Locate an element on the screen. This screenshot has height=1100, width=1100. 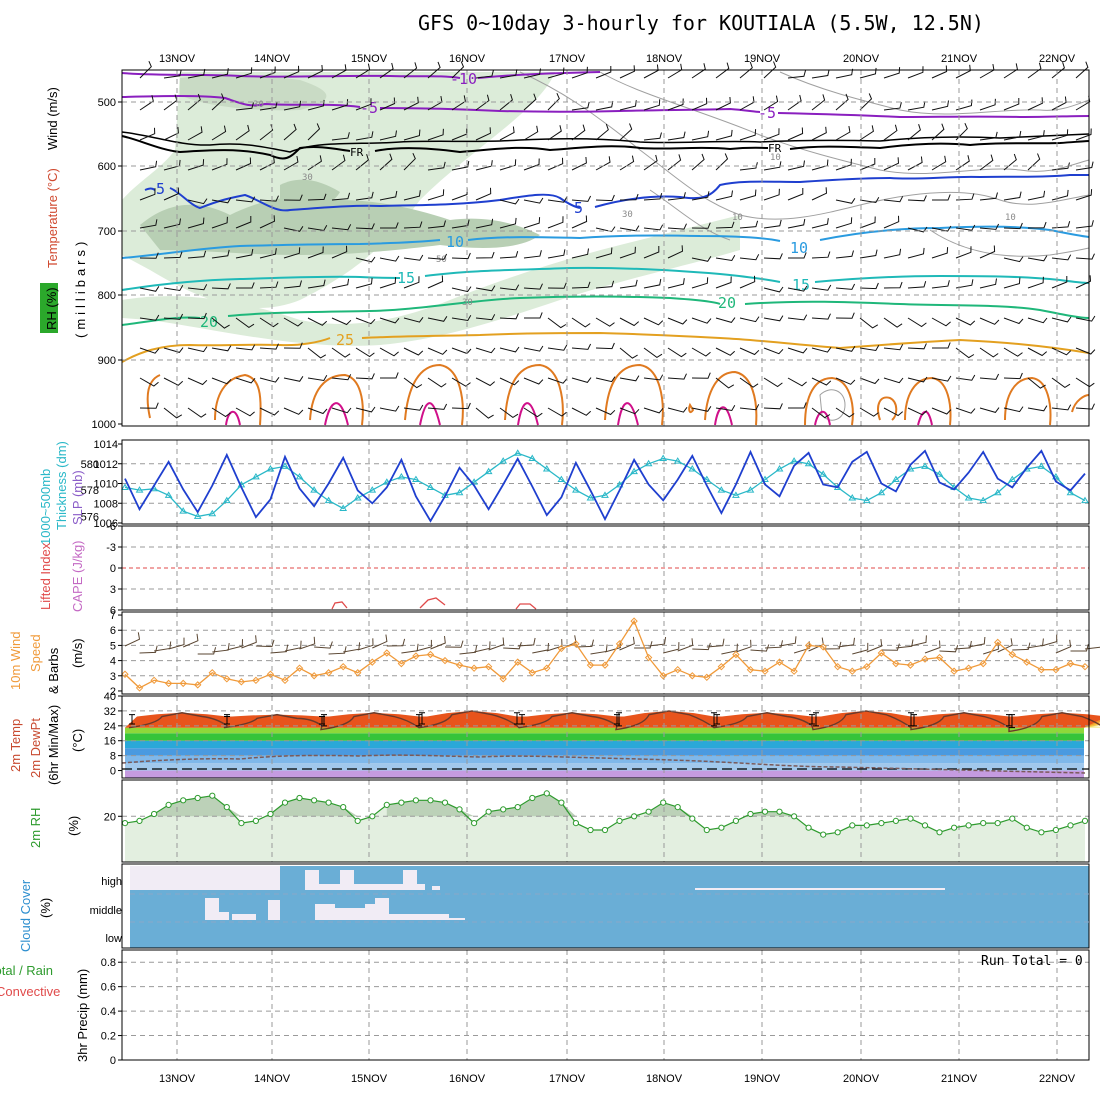
label-precip-c: 3hr Precip (mm) is located at coordinates (82, 1015).